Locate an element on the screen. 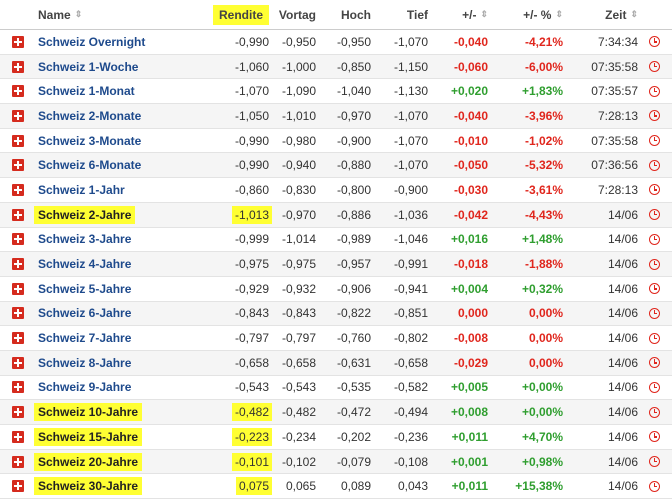 The width and height of the screenshot is (672, 500). bond-name-link: Schweiz 2-Monate is located at coordinates (90, 115).